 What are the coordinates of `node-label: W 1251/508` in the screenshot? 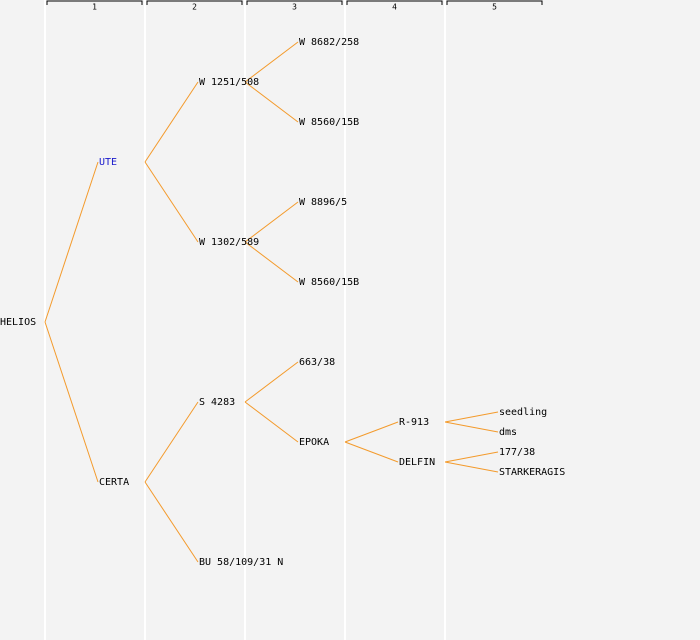 It's located at (229, 82).